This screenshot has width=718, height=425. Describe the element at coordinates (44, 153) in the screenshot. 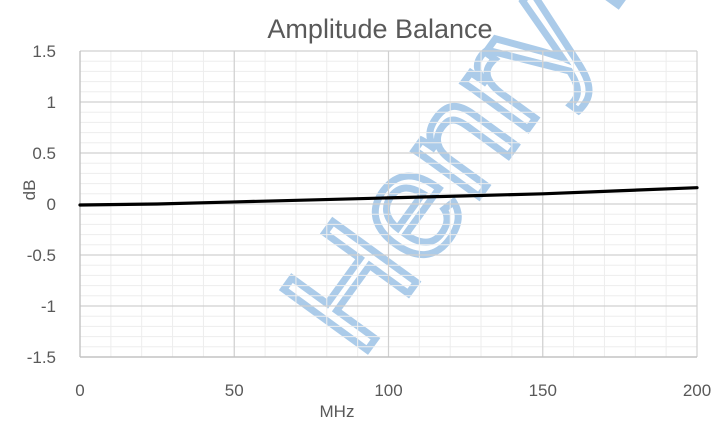

I see `y-tick-label: 0.5` at that location.